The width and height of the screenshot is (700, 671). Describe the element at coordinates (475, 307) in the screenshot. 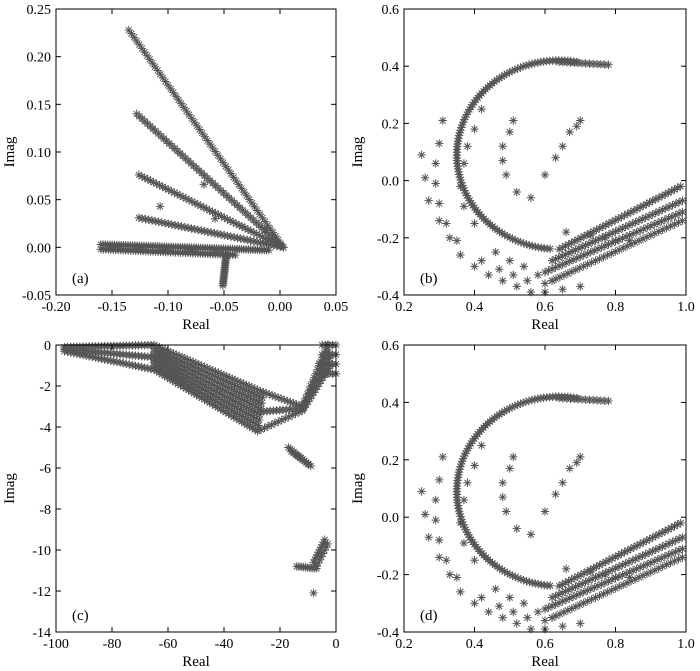

I see `x-tick-label: 0.4` at that location.